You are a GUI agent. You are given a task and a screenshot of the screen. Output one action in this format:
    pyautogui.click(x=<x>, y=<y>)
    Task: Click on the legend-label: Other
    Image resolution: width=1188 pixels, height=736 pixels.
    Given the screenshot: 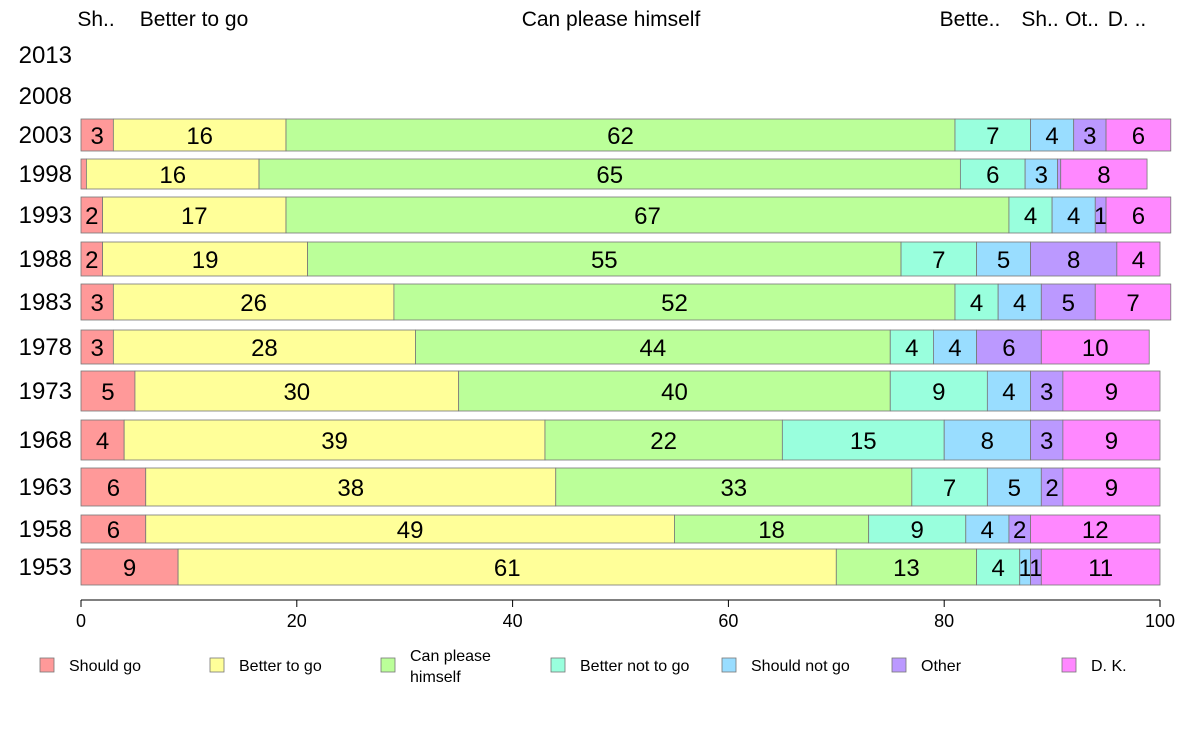 What is the action you would take?
    pyautogui.click(x=941, y=666)
    